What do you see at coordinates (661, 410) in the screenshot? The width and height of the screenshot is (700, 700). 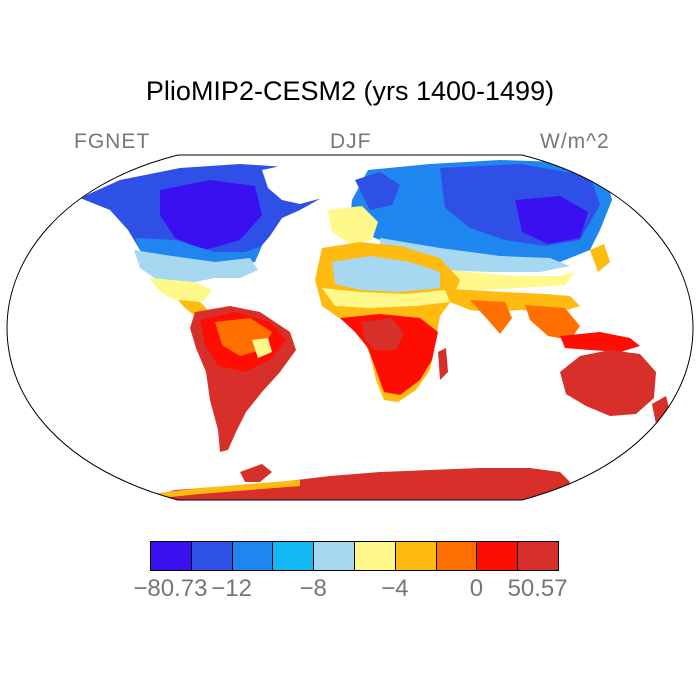 I see `new-zealand` at bounding box center [661, 410].